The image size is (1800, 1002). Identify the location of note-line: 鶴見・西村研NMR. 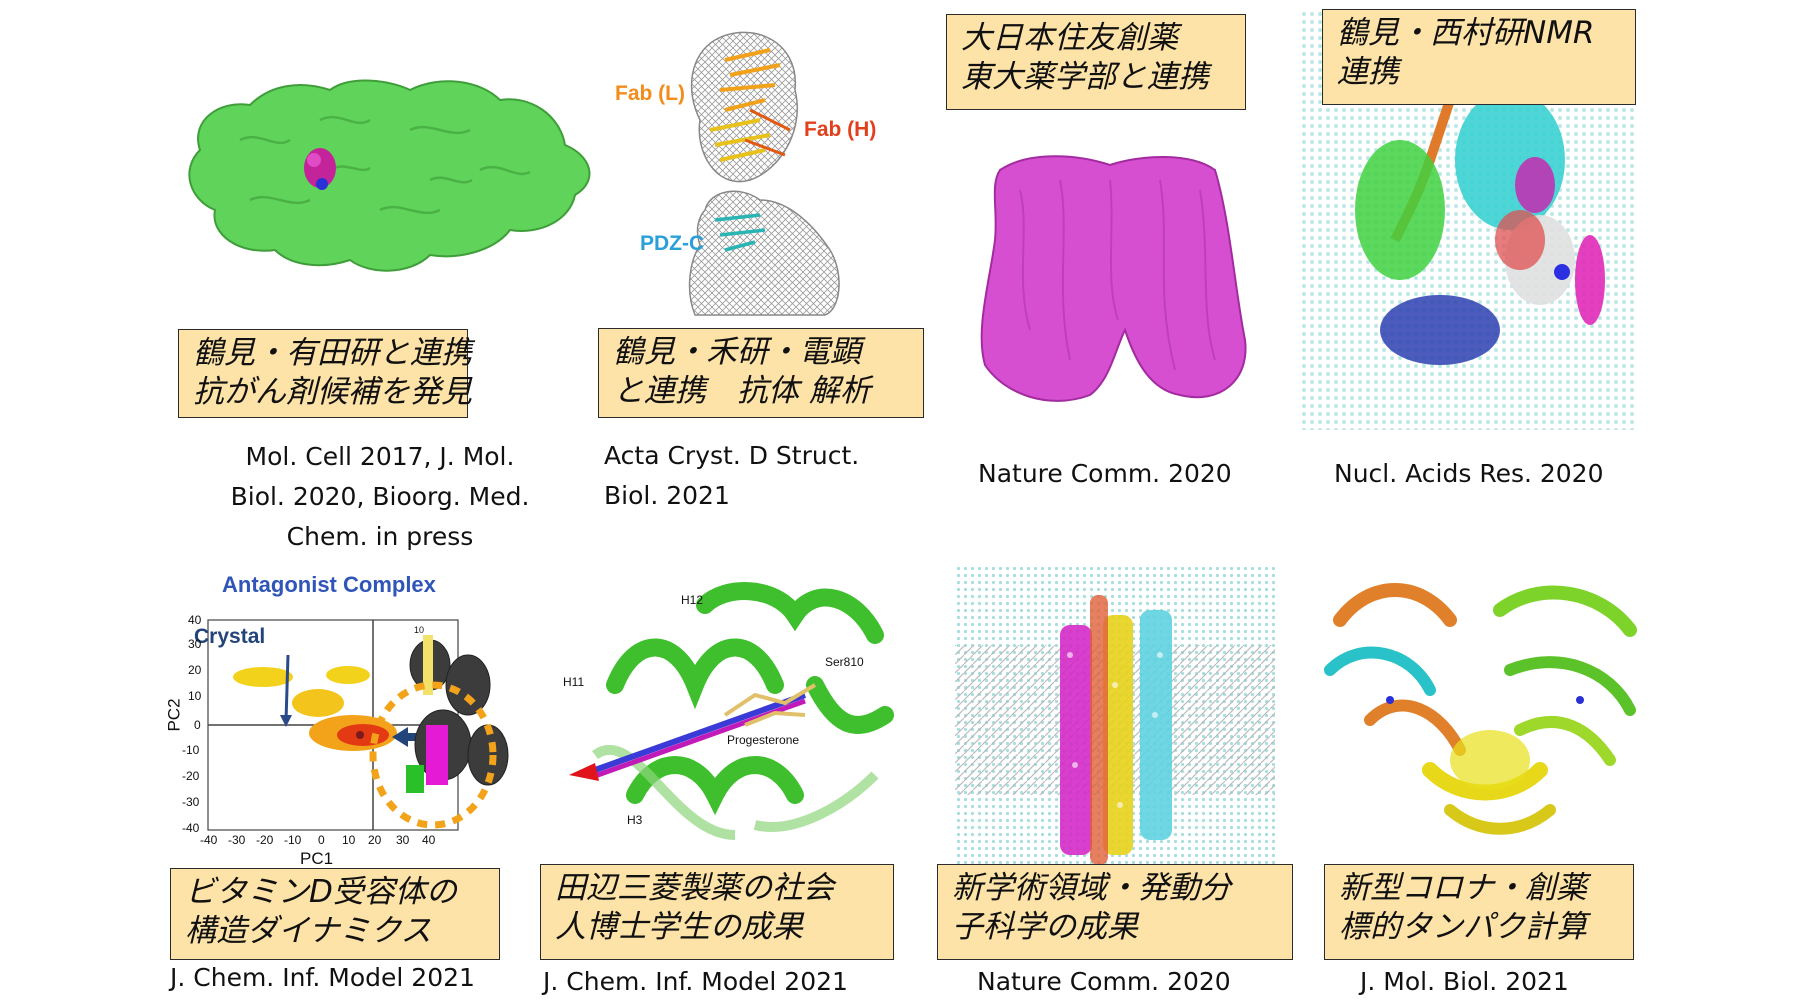
(1466, 33).